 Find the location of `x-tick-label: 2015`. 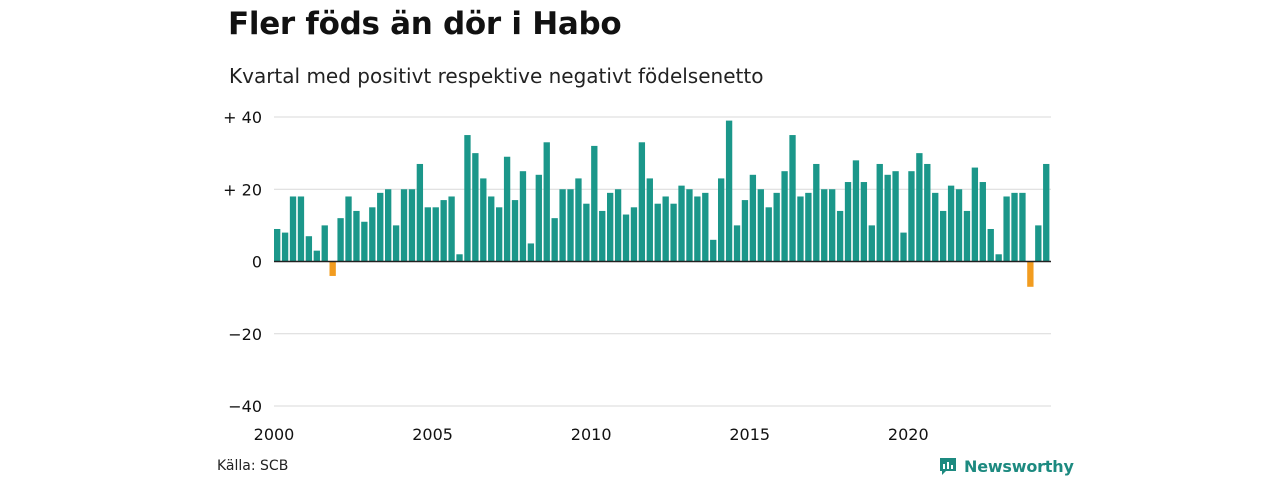

x-tick-label: 2015 is located at coordinates (749, 434).